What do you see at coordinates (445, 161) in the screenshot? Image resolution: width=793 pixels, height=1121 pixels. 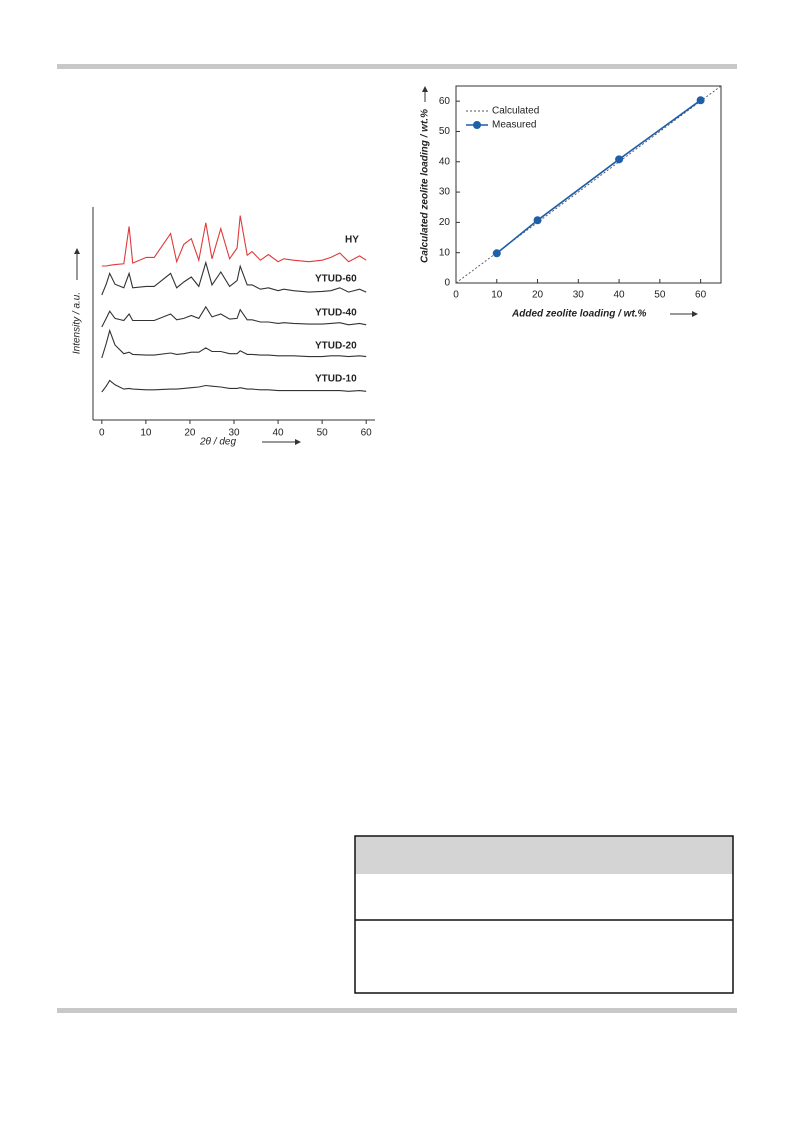 I see `y-tick-label: 40` at bounding box center [445, 161].